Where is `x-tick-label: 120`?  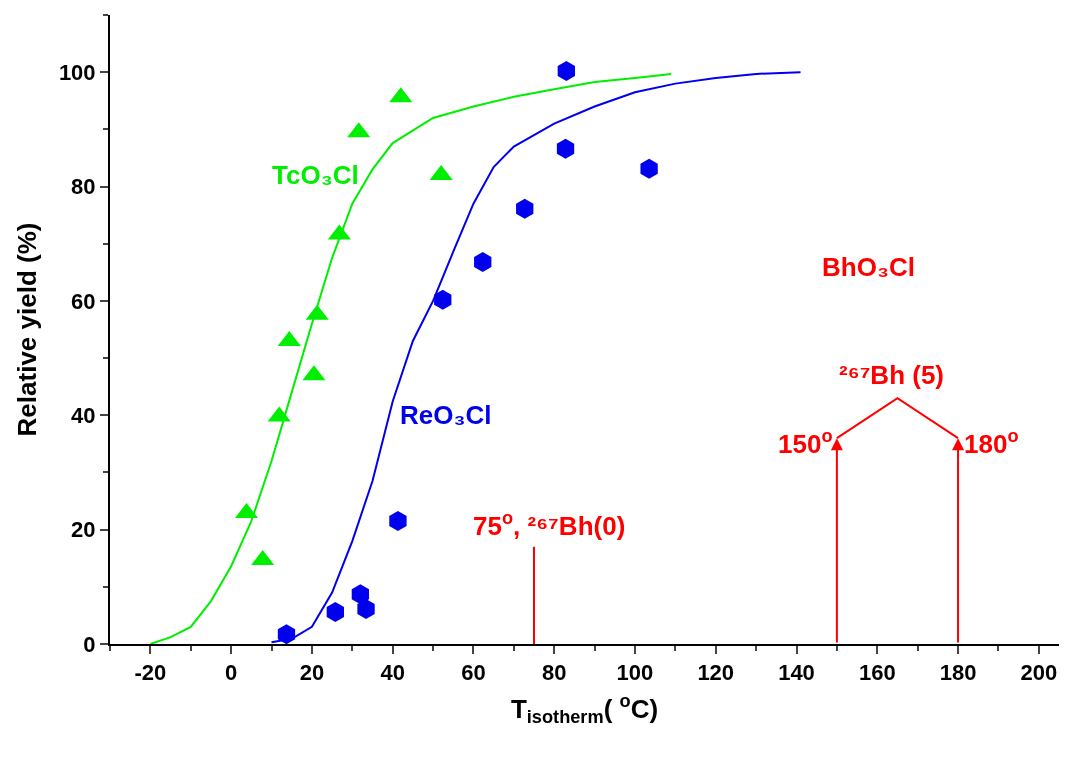 x-tick-label: 120 is located at coordinates (716, 673).